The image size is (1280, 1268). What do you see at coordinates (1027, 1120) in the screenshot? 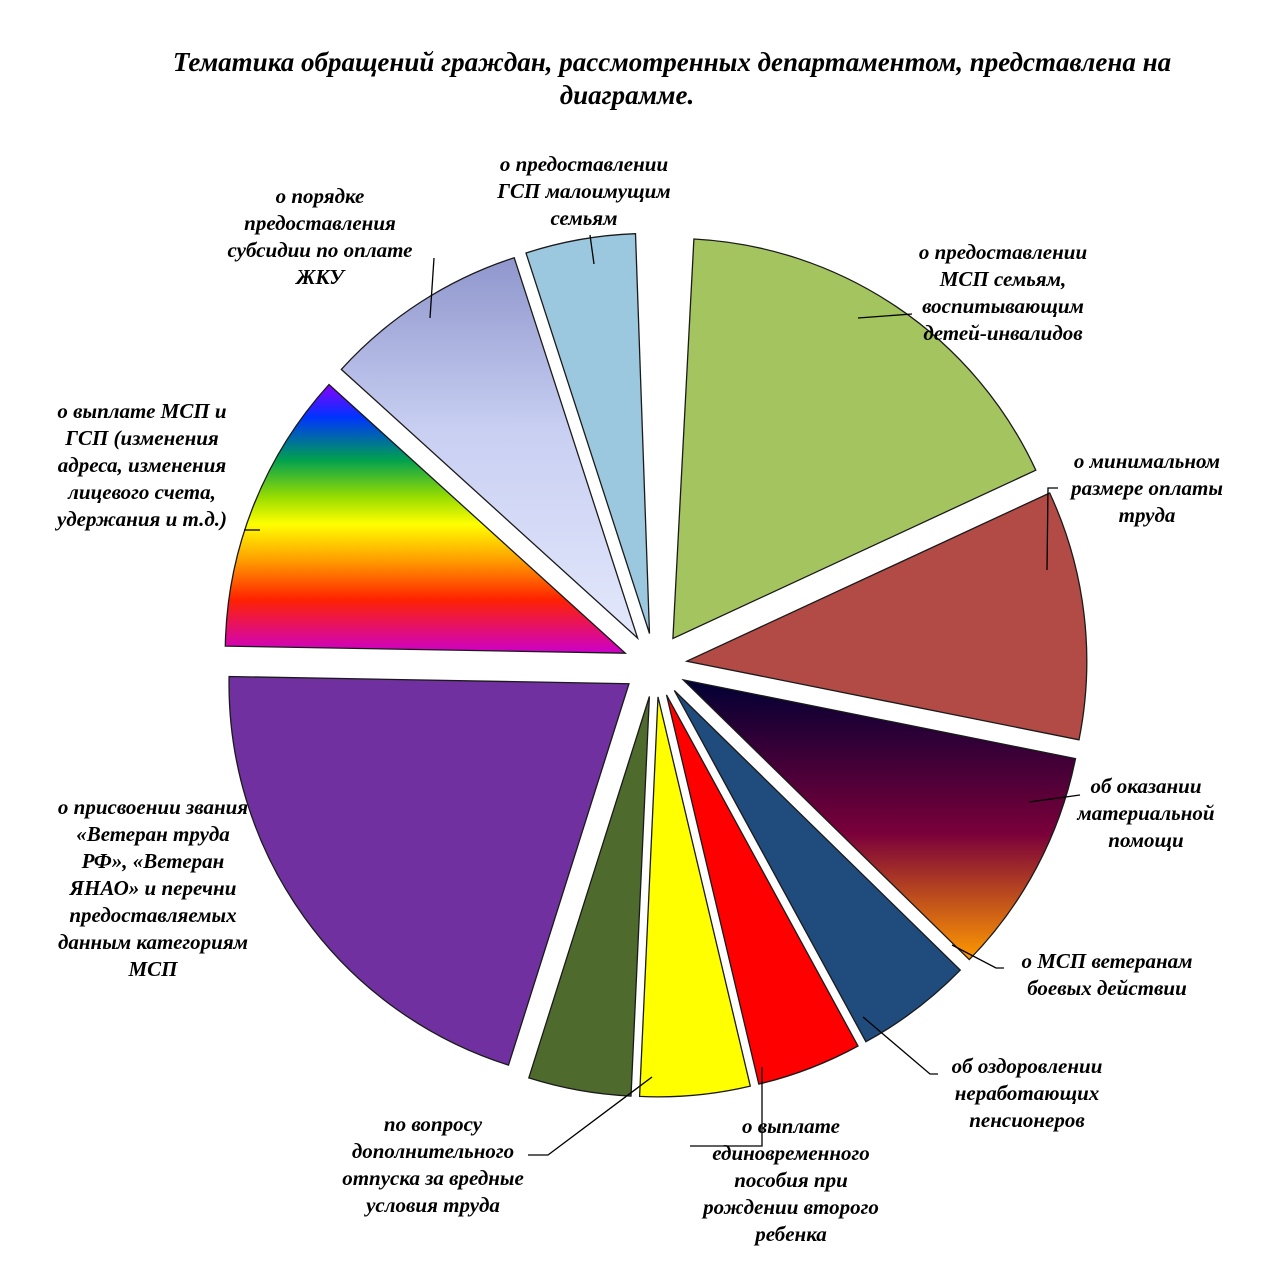
I see `slice-label-5-line-3: пенсионеров` at bounding box center [1027, 1120].